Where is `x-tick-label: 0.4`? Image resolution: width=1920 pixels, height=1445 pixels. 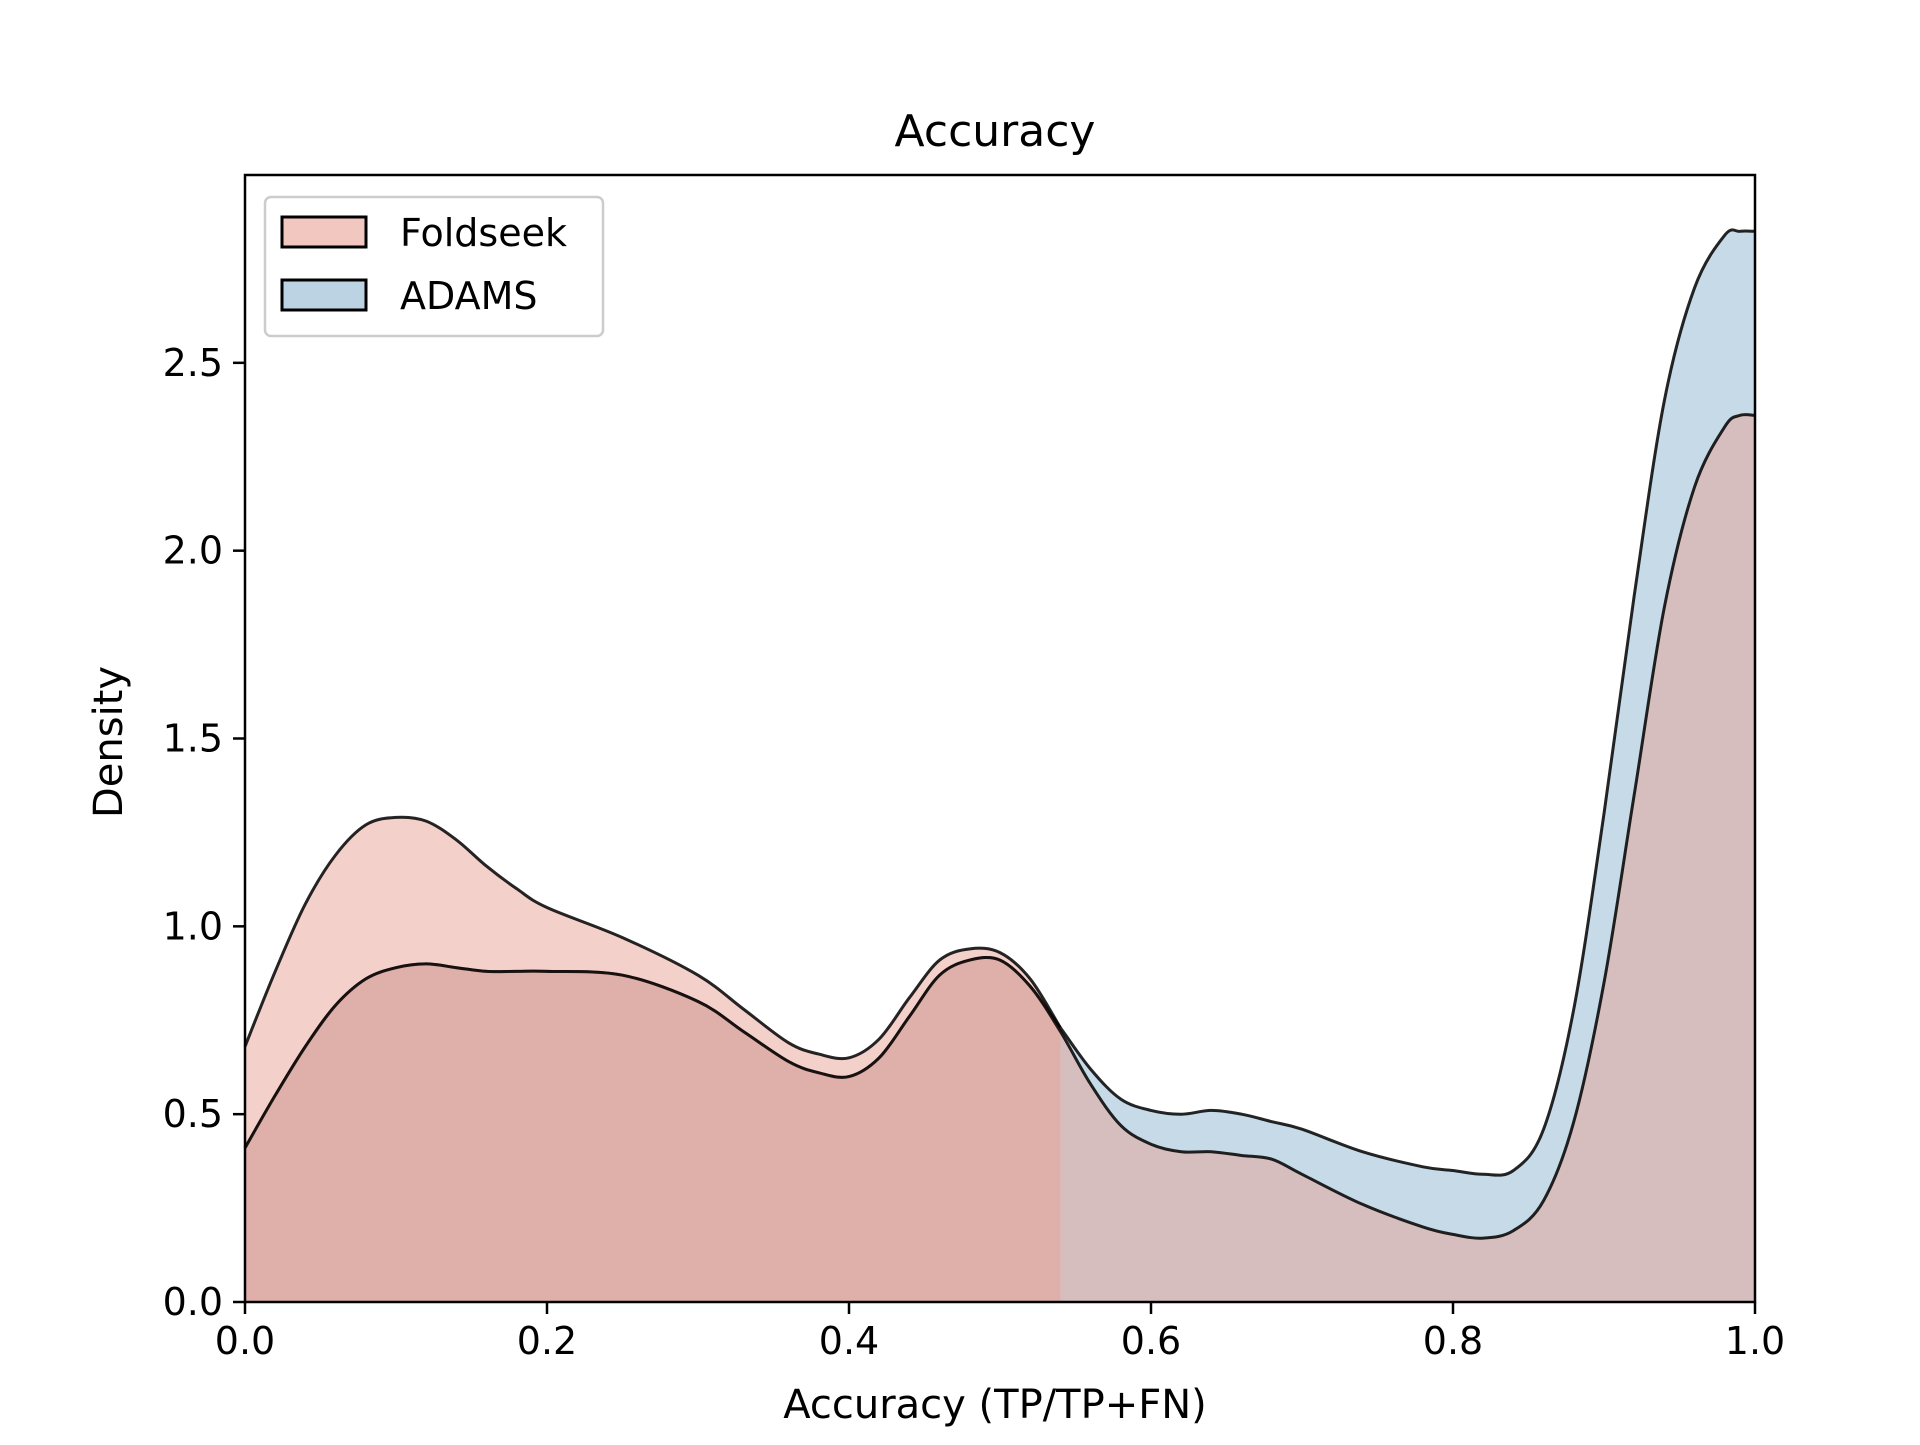
x-tick-label: 0.4 is located at coordinates (849, 1341).